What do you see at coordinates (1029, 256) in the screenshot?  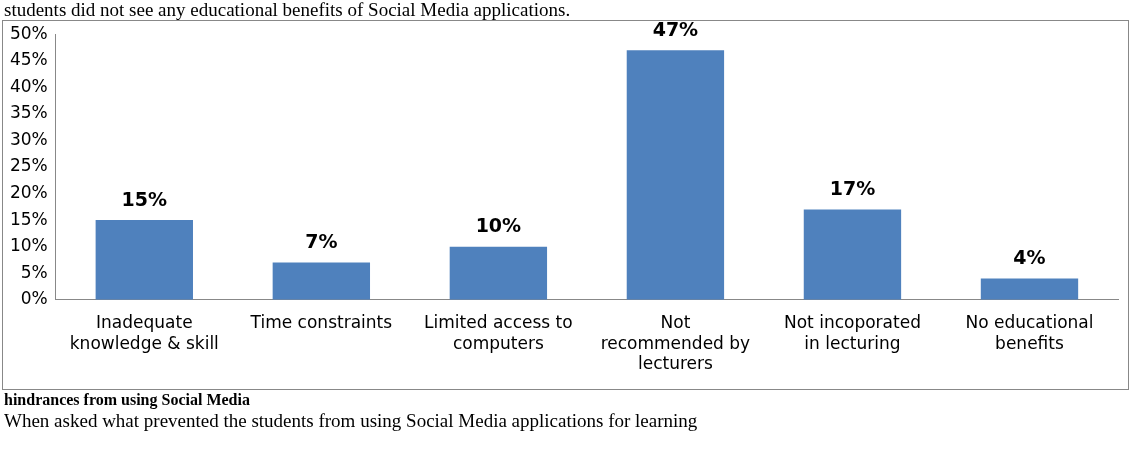 I see `data-label: 4%` at bounding box center [1029, 256].